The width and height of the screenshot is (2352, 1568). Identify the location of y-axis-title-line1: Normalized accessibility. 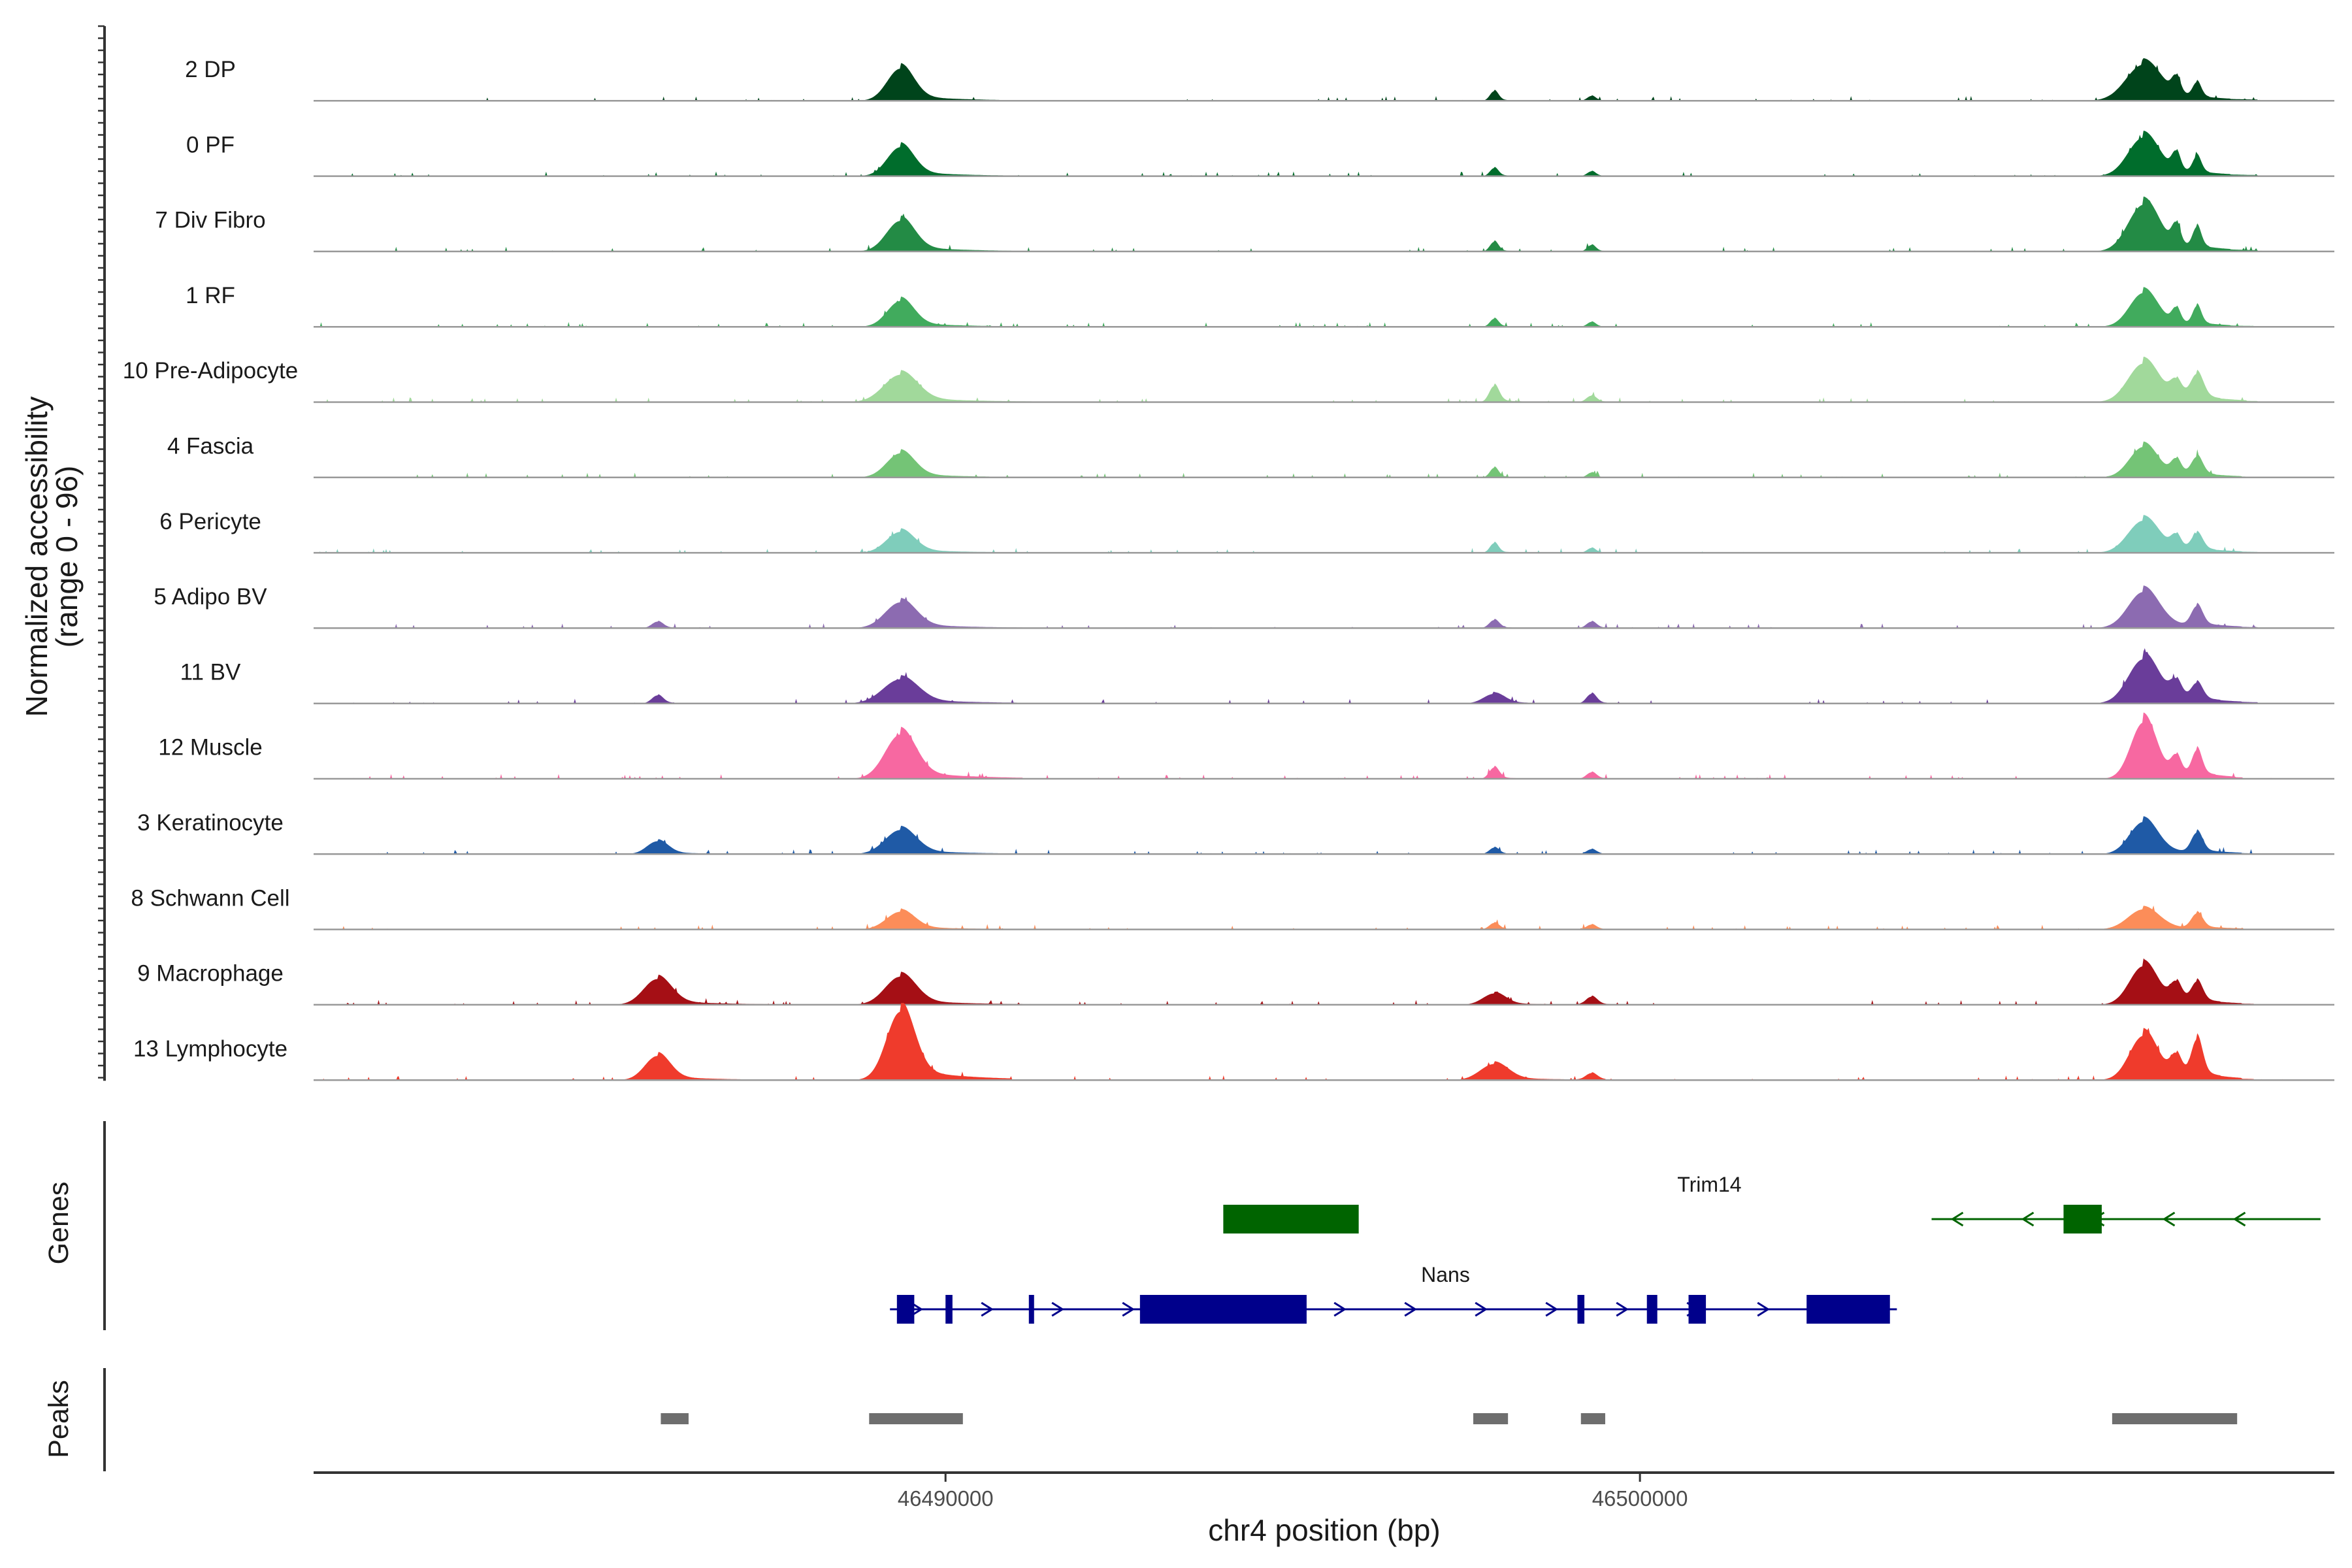
(37, 557).